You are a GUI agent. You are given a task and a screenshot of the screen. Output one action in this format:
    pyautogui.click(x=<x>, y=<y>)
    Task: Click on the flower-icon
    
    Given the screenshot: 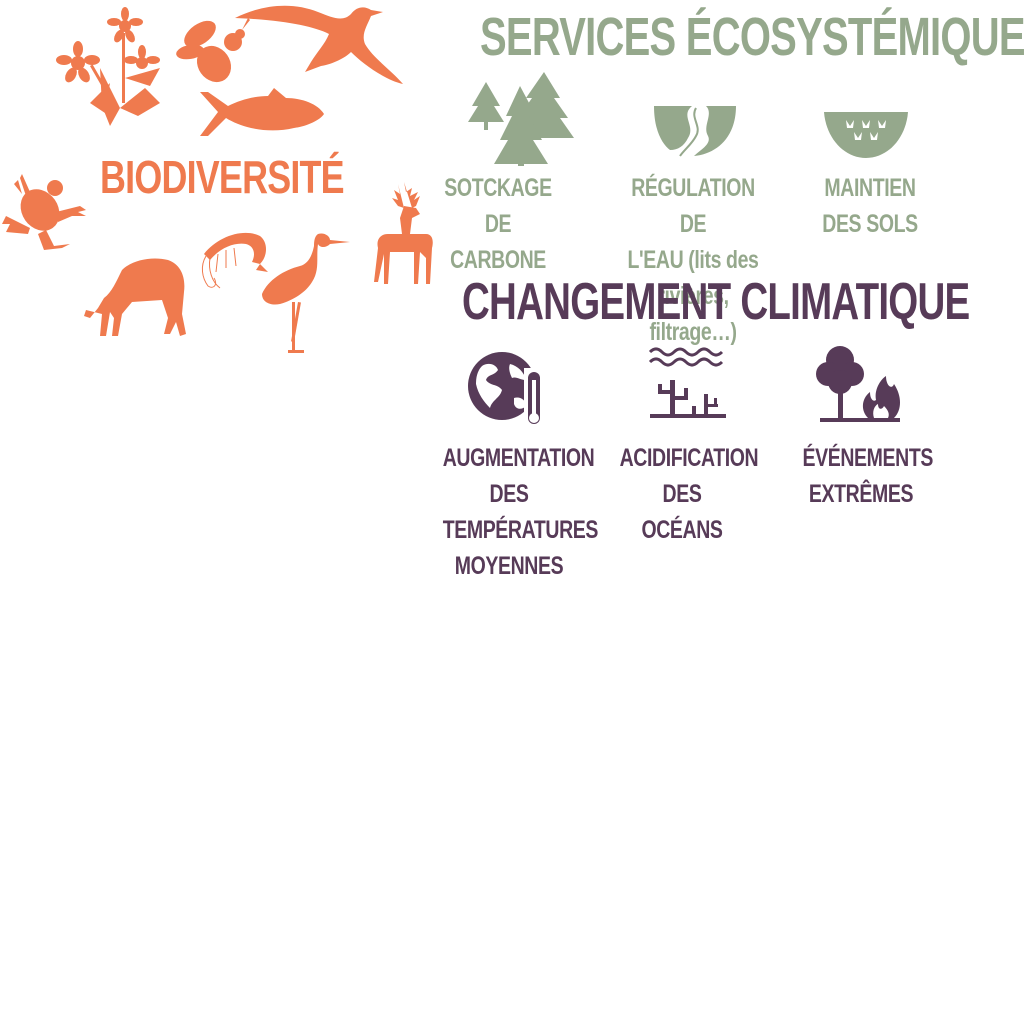 What is the action you would take?
    pyautogui.click(x=108, y=66)
    